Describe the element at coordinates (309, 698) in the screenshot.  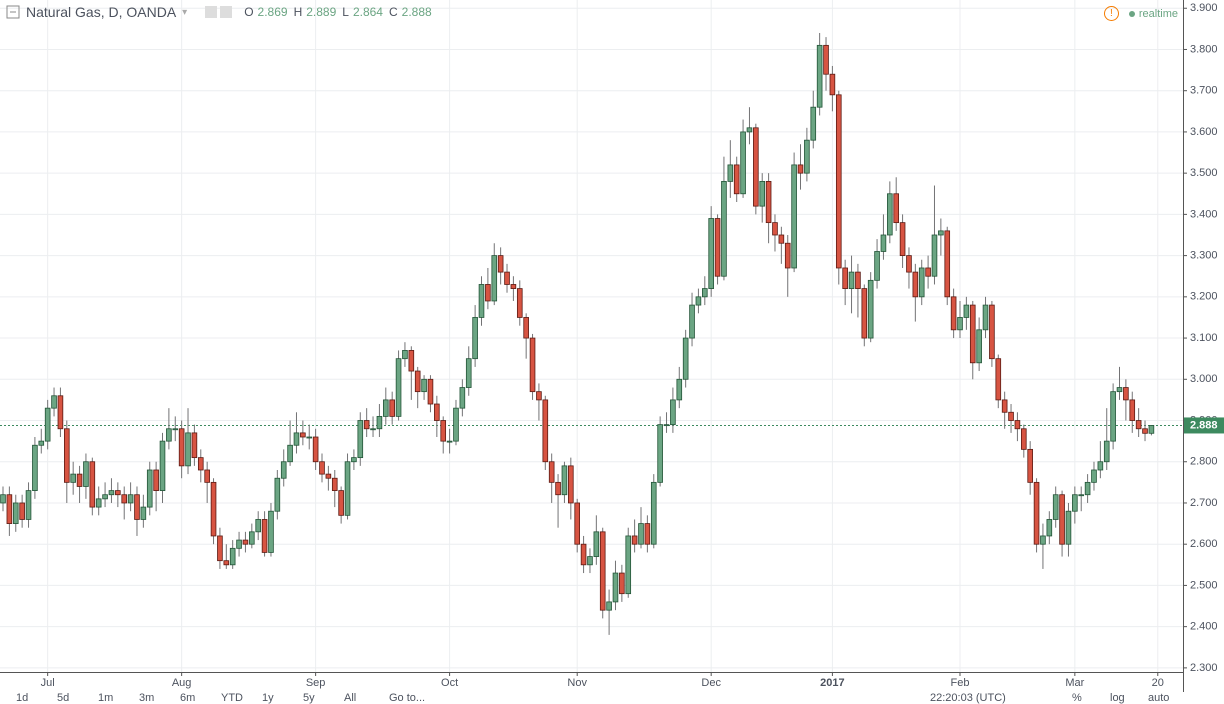
I see `toolbar-button: 5y` at that location.